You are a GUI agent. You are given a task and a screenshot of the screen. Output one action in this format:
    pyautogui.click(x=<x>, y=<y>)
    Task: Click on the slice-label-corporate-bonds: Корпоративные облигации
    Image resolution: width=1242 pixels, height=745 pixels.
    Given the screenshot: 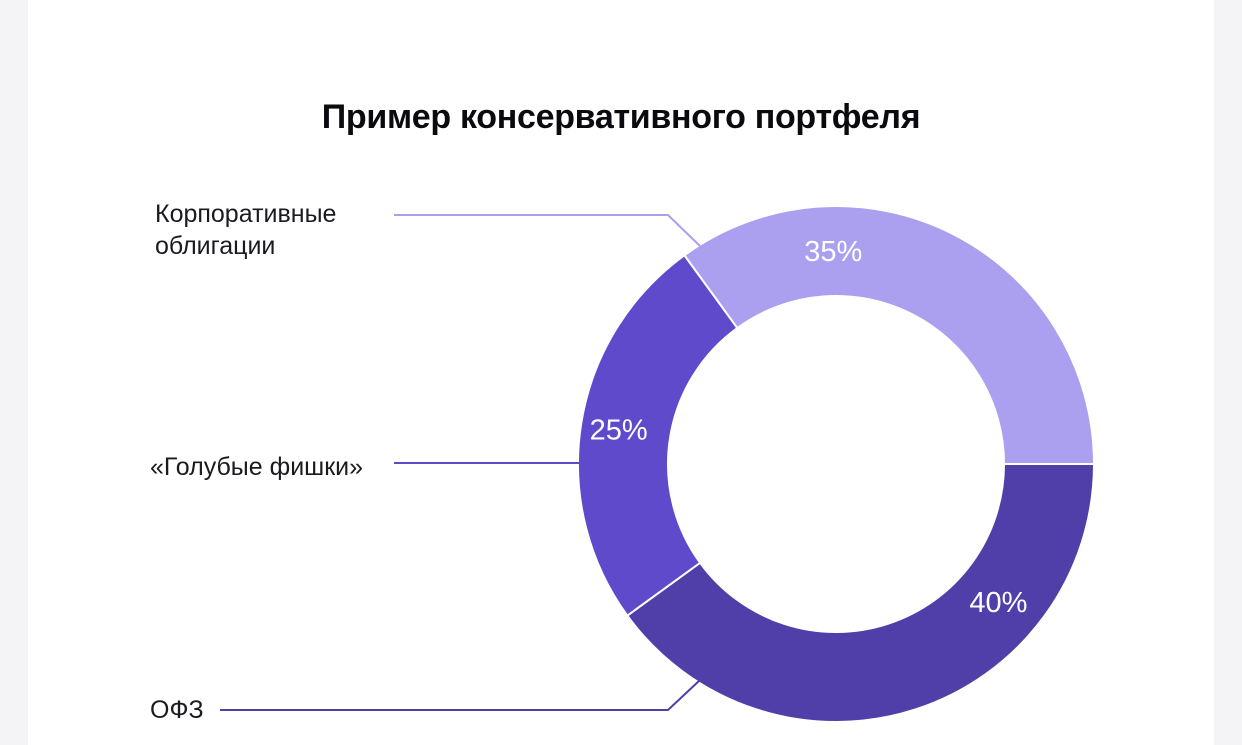 What is the action you would take?
    pyautogui.click(x=246, y=230)
    